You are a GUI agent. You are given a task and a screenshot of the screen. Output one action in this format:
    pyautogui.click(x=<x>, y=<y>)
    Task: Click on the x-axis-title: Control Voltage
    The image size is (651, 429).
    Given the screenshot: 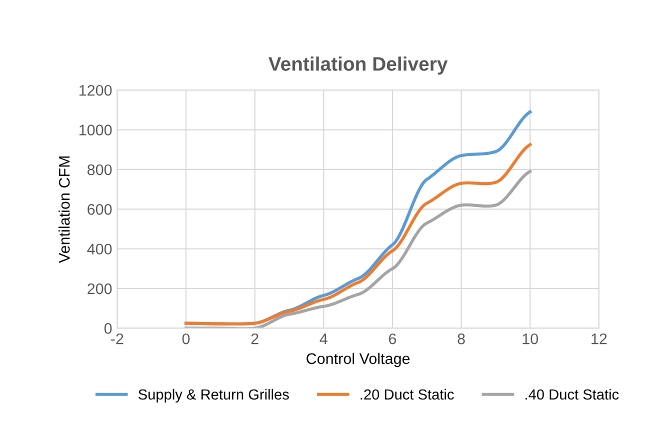 What is the action you would take?
    pyautogui.click(x=358, y=360)
    